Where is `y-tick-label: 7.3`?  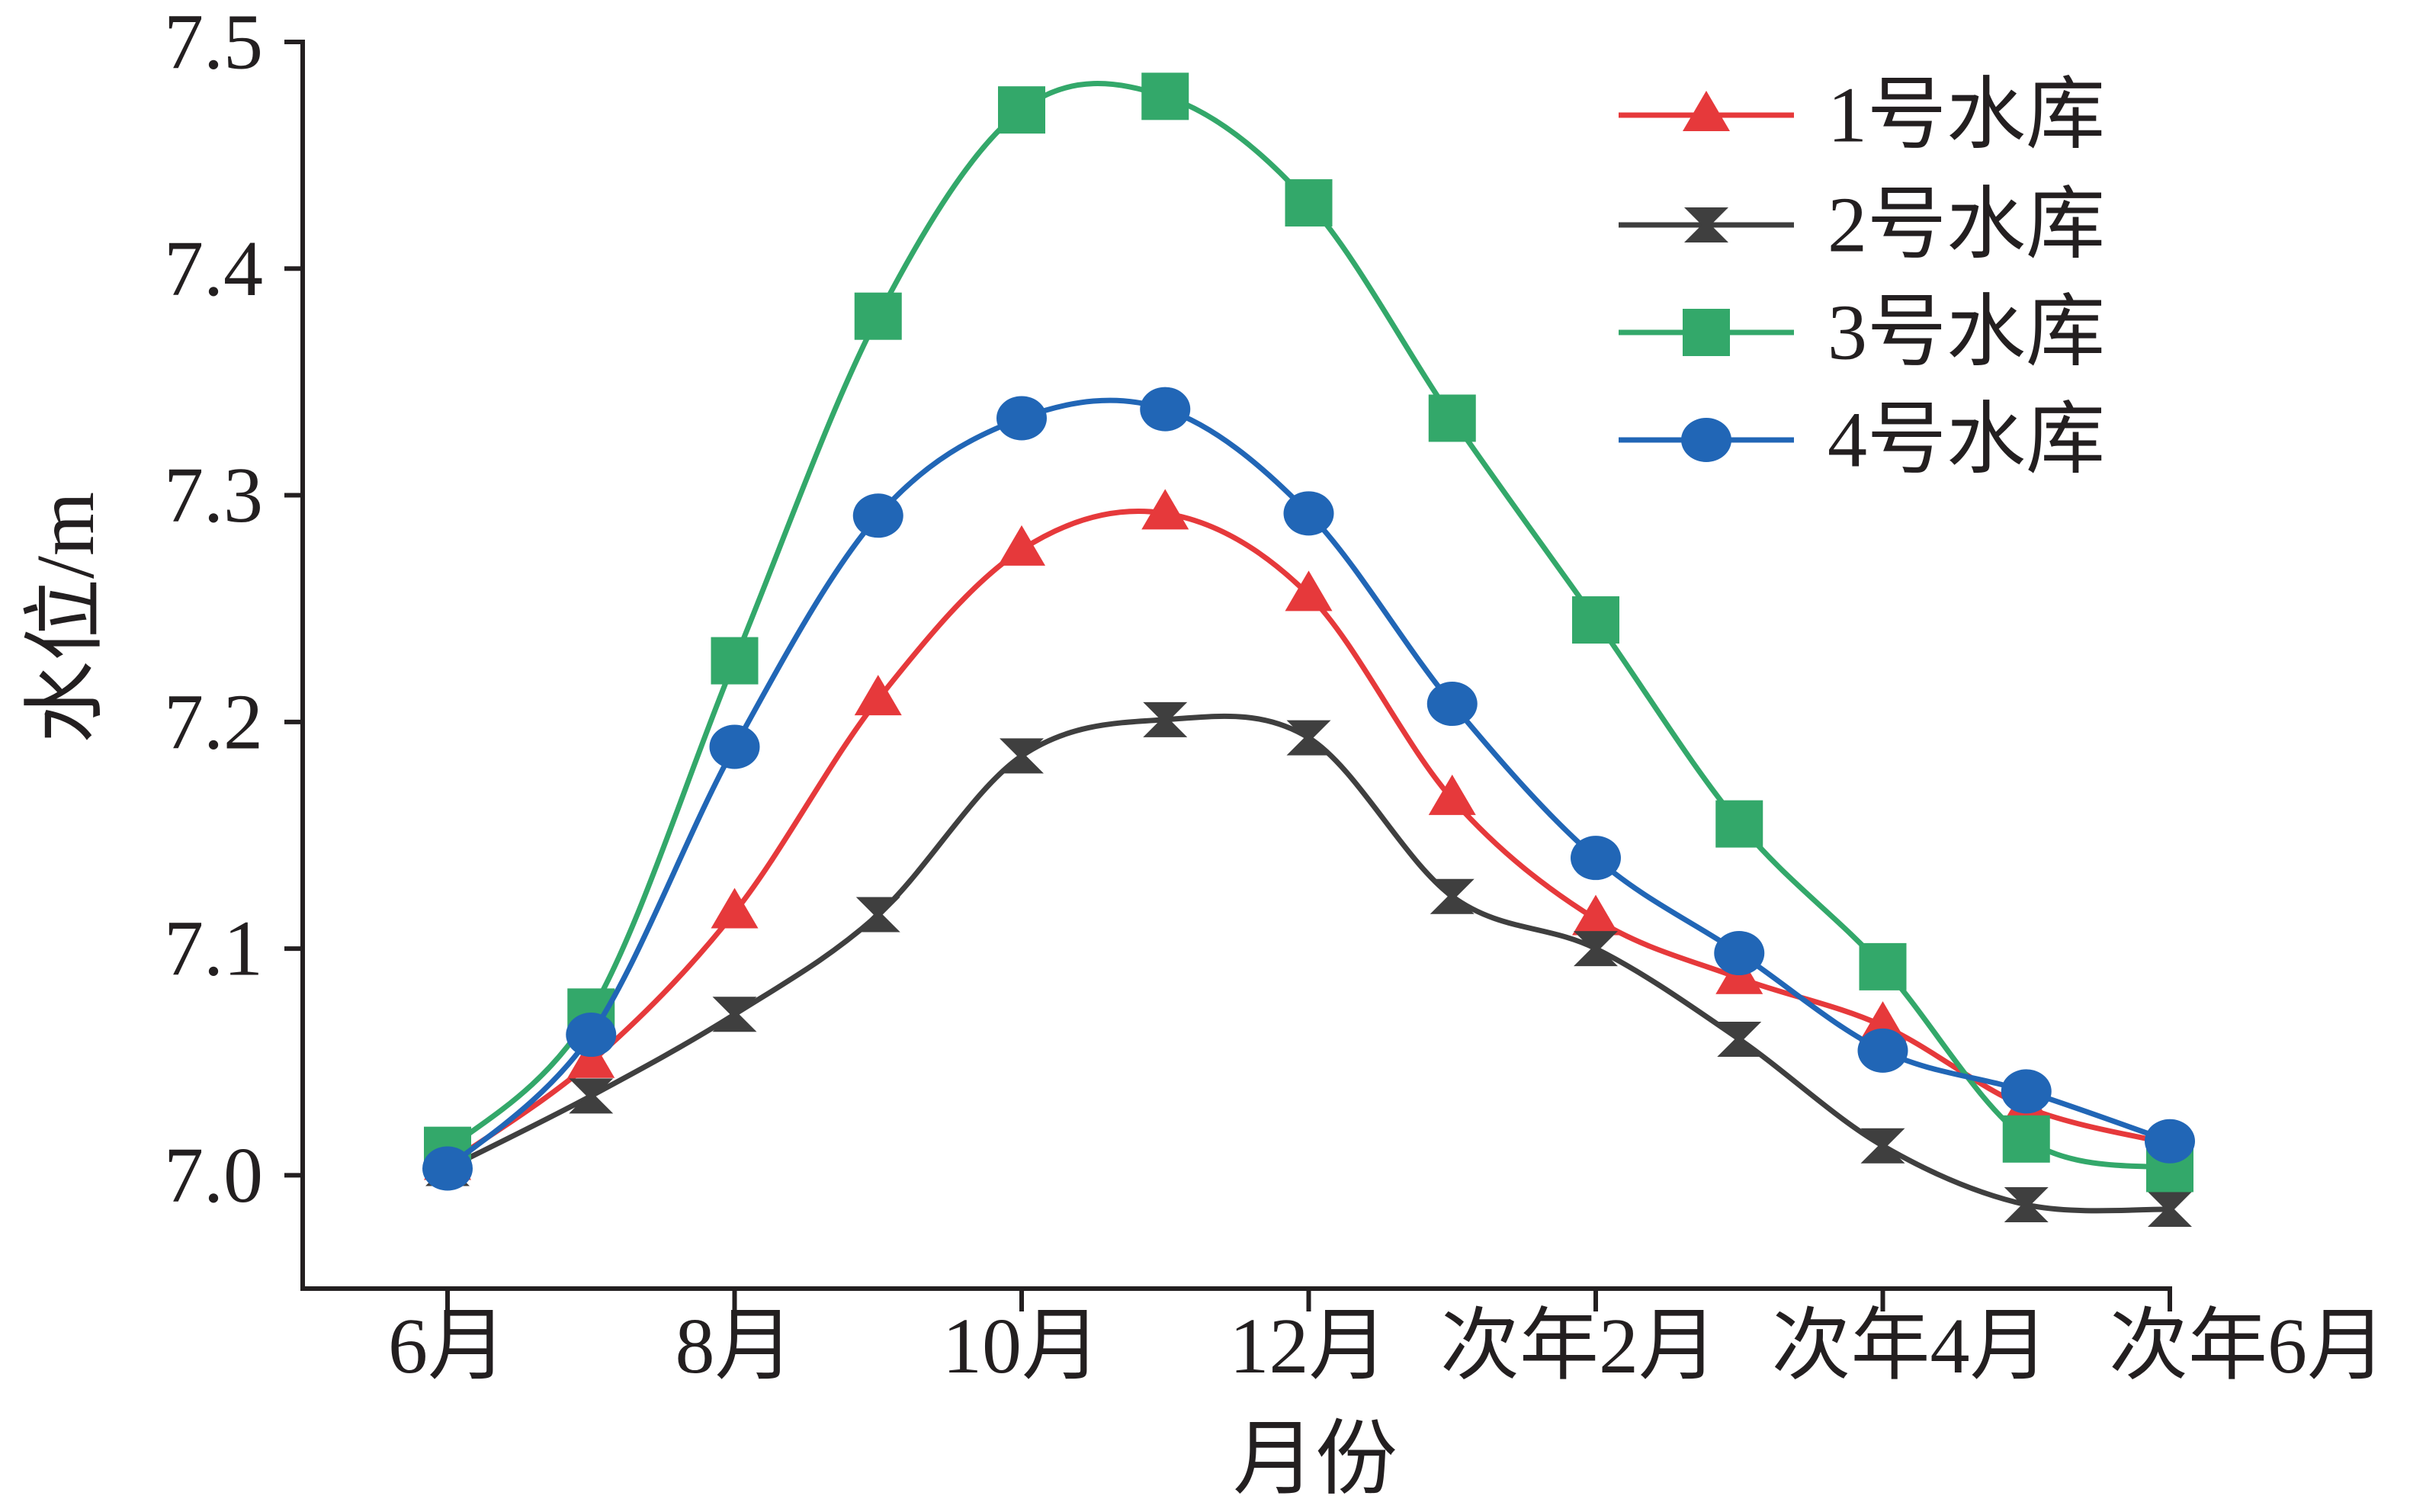
y-tick-label: 7.3 is located at coordinates (213, 495).